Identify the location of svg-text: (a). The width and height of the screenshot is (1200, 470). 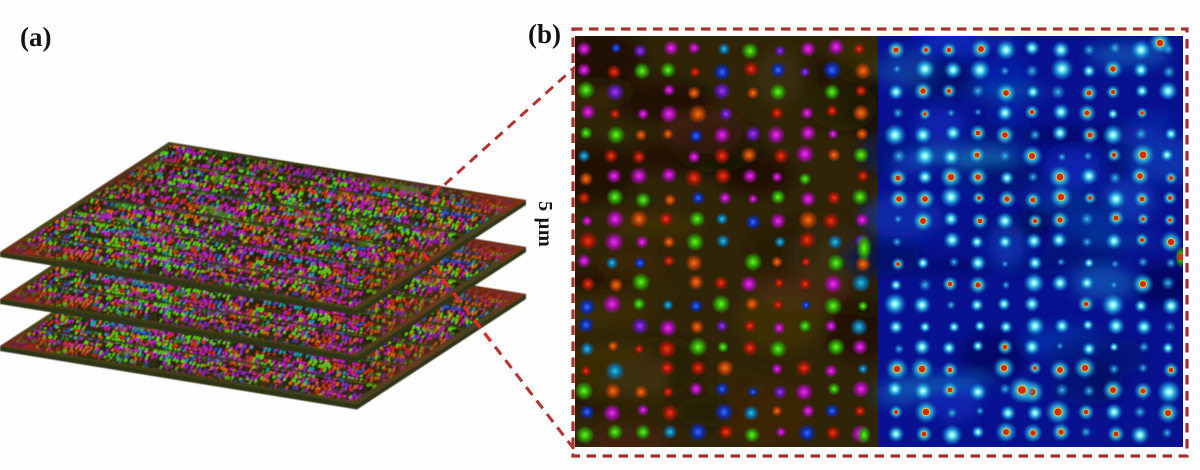
(35, 37).